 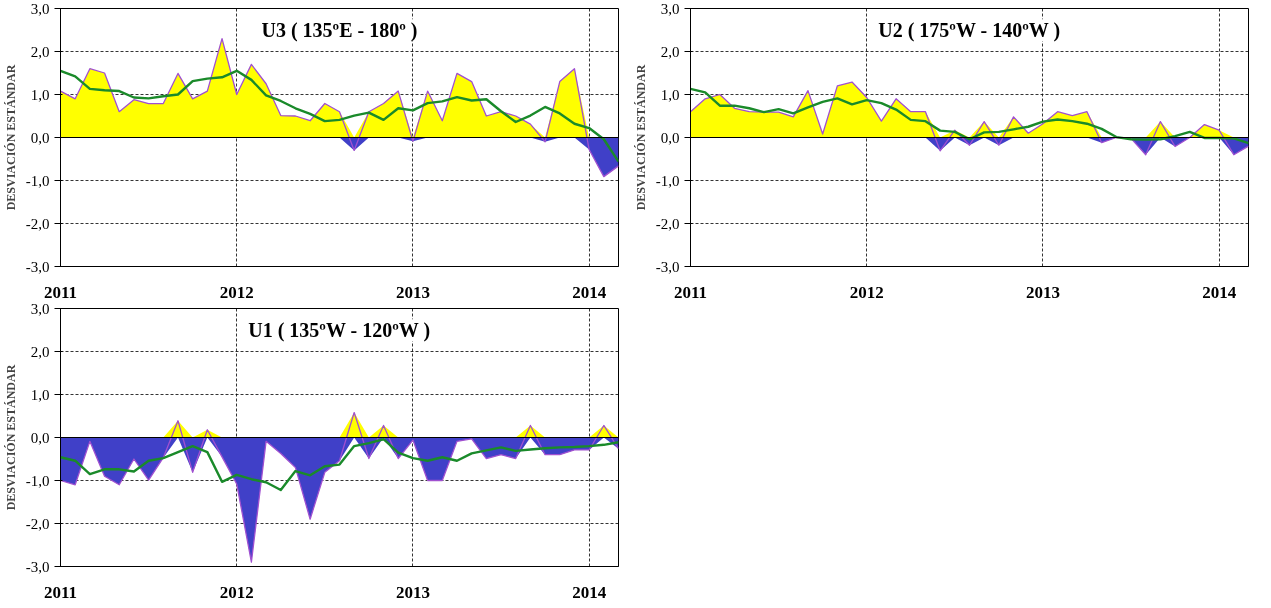 What do you see at coordinates (339, 331) in the screenshot?
I see `text: U1 ( 135ºW - 120ºW )` at bounding box center [339, 331].